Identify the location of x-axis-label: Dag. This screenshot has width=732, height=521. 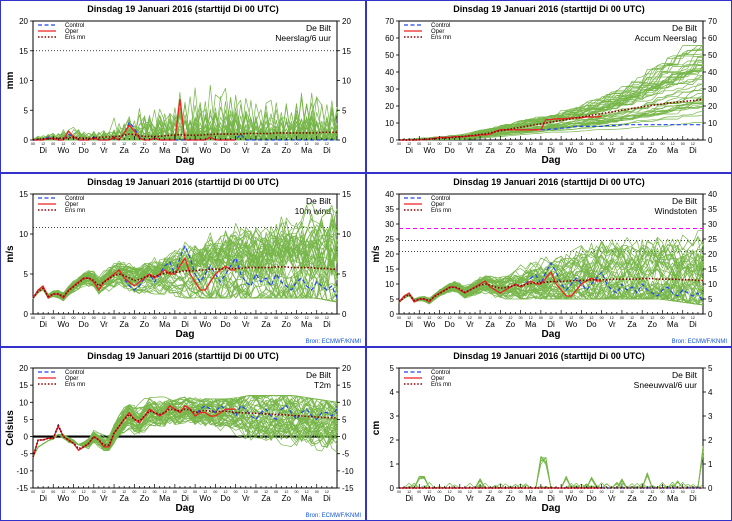
(185, 160).